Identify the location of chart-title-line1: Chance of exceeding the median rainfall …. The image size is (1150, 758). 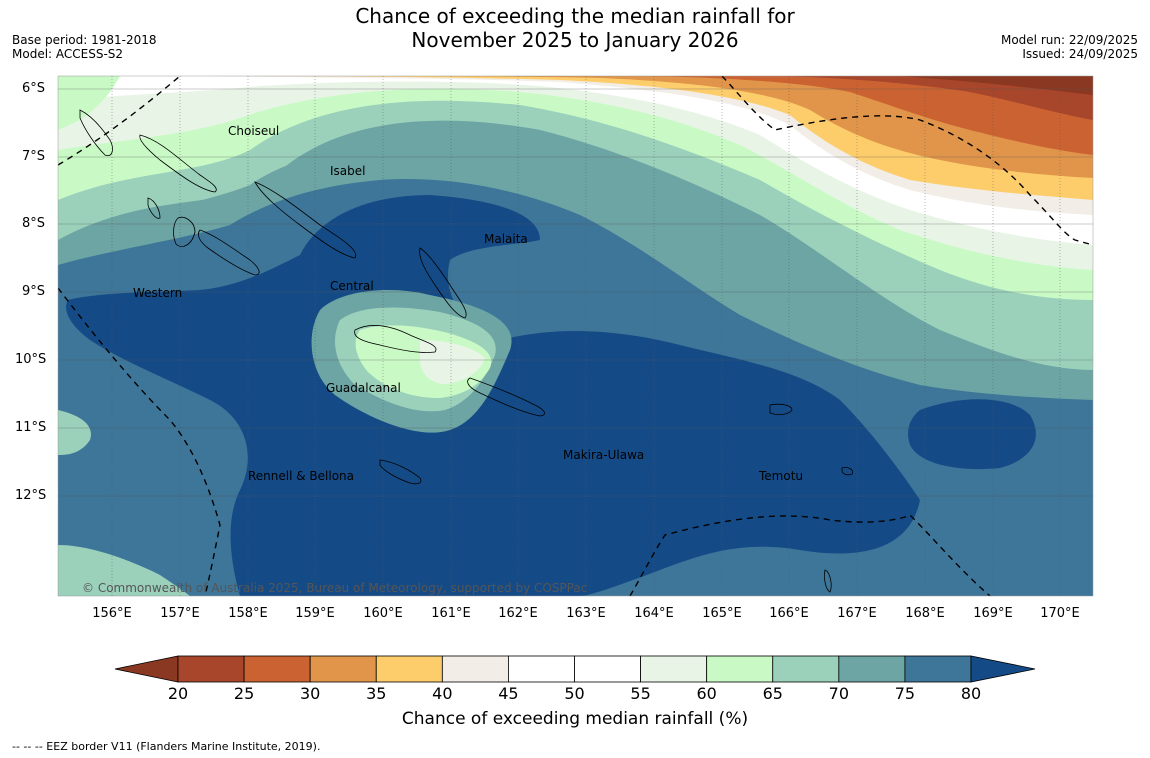
(575, 16).